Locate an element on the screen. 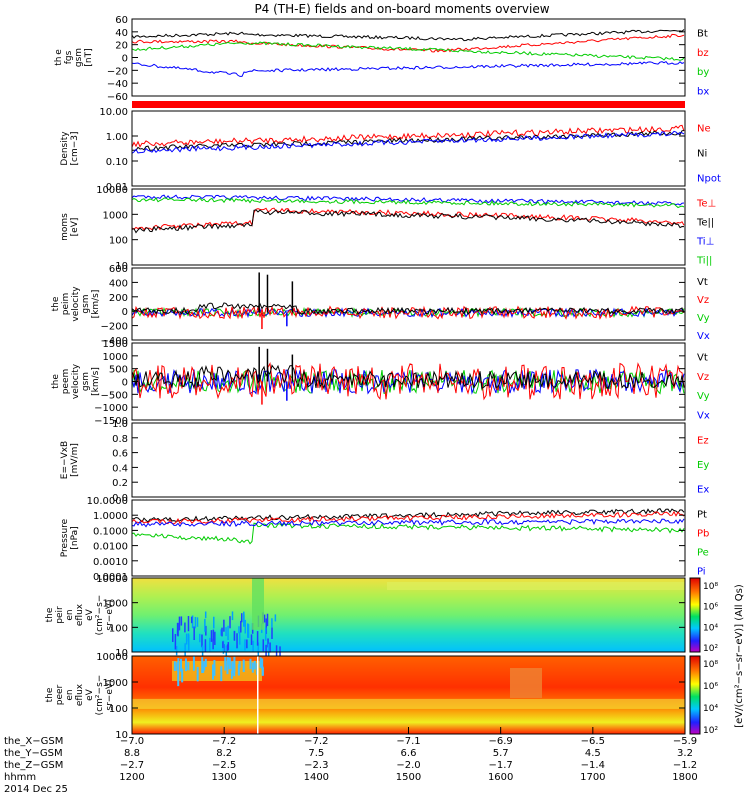 The height and width of the screenshot is (800, 750). y-label-line: th e is located at coordinates (59, 57).